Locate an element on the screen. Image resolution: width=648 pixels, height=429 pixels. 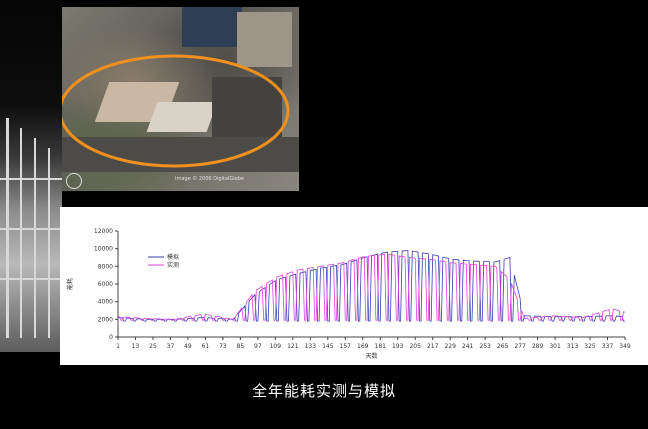
x-tick-label: 241 is located at coordinates (468, 346).